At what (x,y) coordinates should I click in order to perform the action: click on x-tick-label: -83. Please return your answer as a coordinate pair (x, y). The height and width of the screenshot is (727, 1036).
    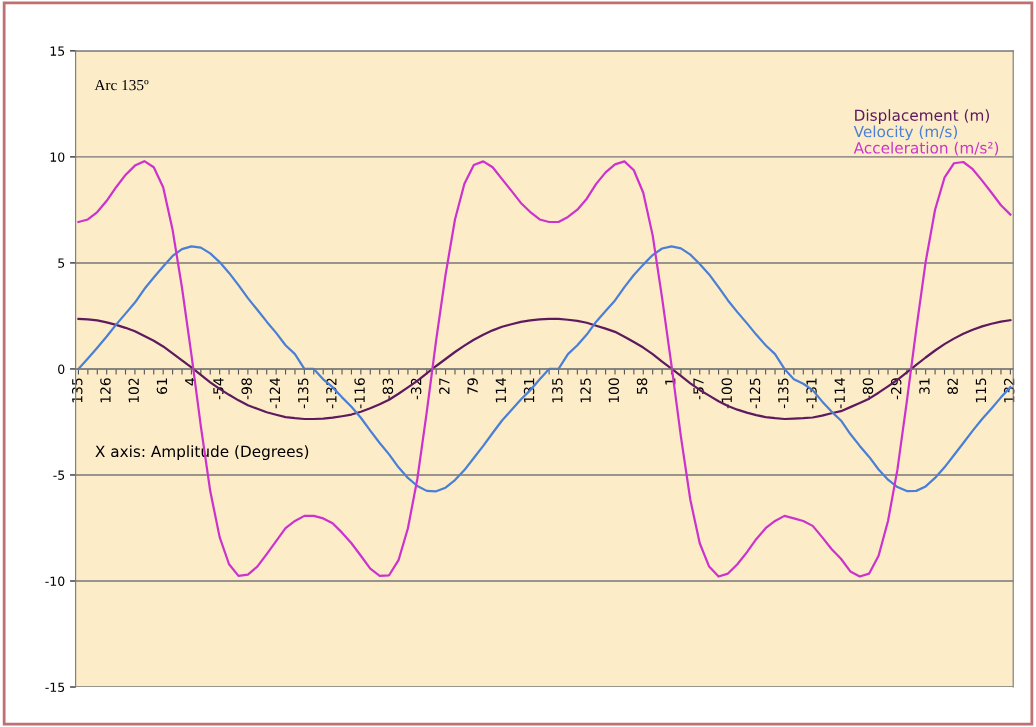
    Looking at the image, I should click on (388, 389).